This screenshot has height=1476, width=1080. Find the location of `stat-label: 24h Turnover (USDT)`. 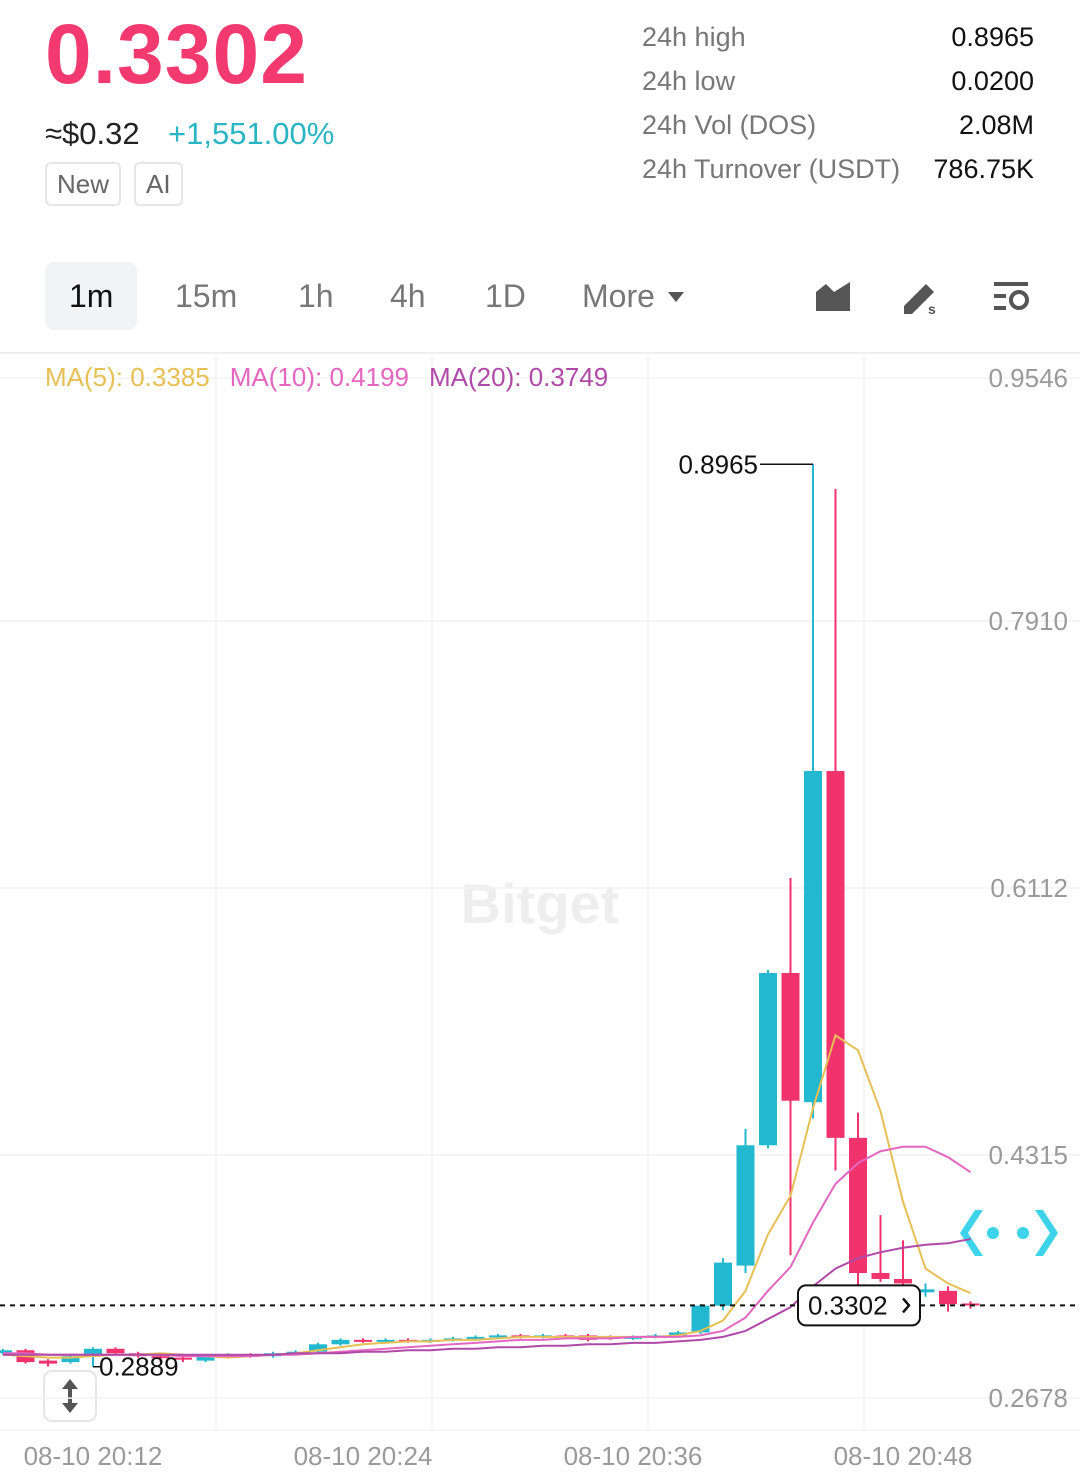

stat-label: 24h Turnover (USDT) is located at coordinates (771, 169).